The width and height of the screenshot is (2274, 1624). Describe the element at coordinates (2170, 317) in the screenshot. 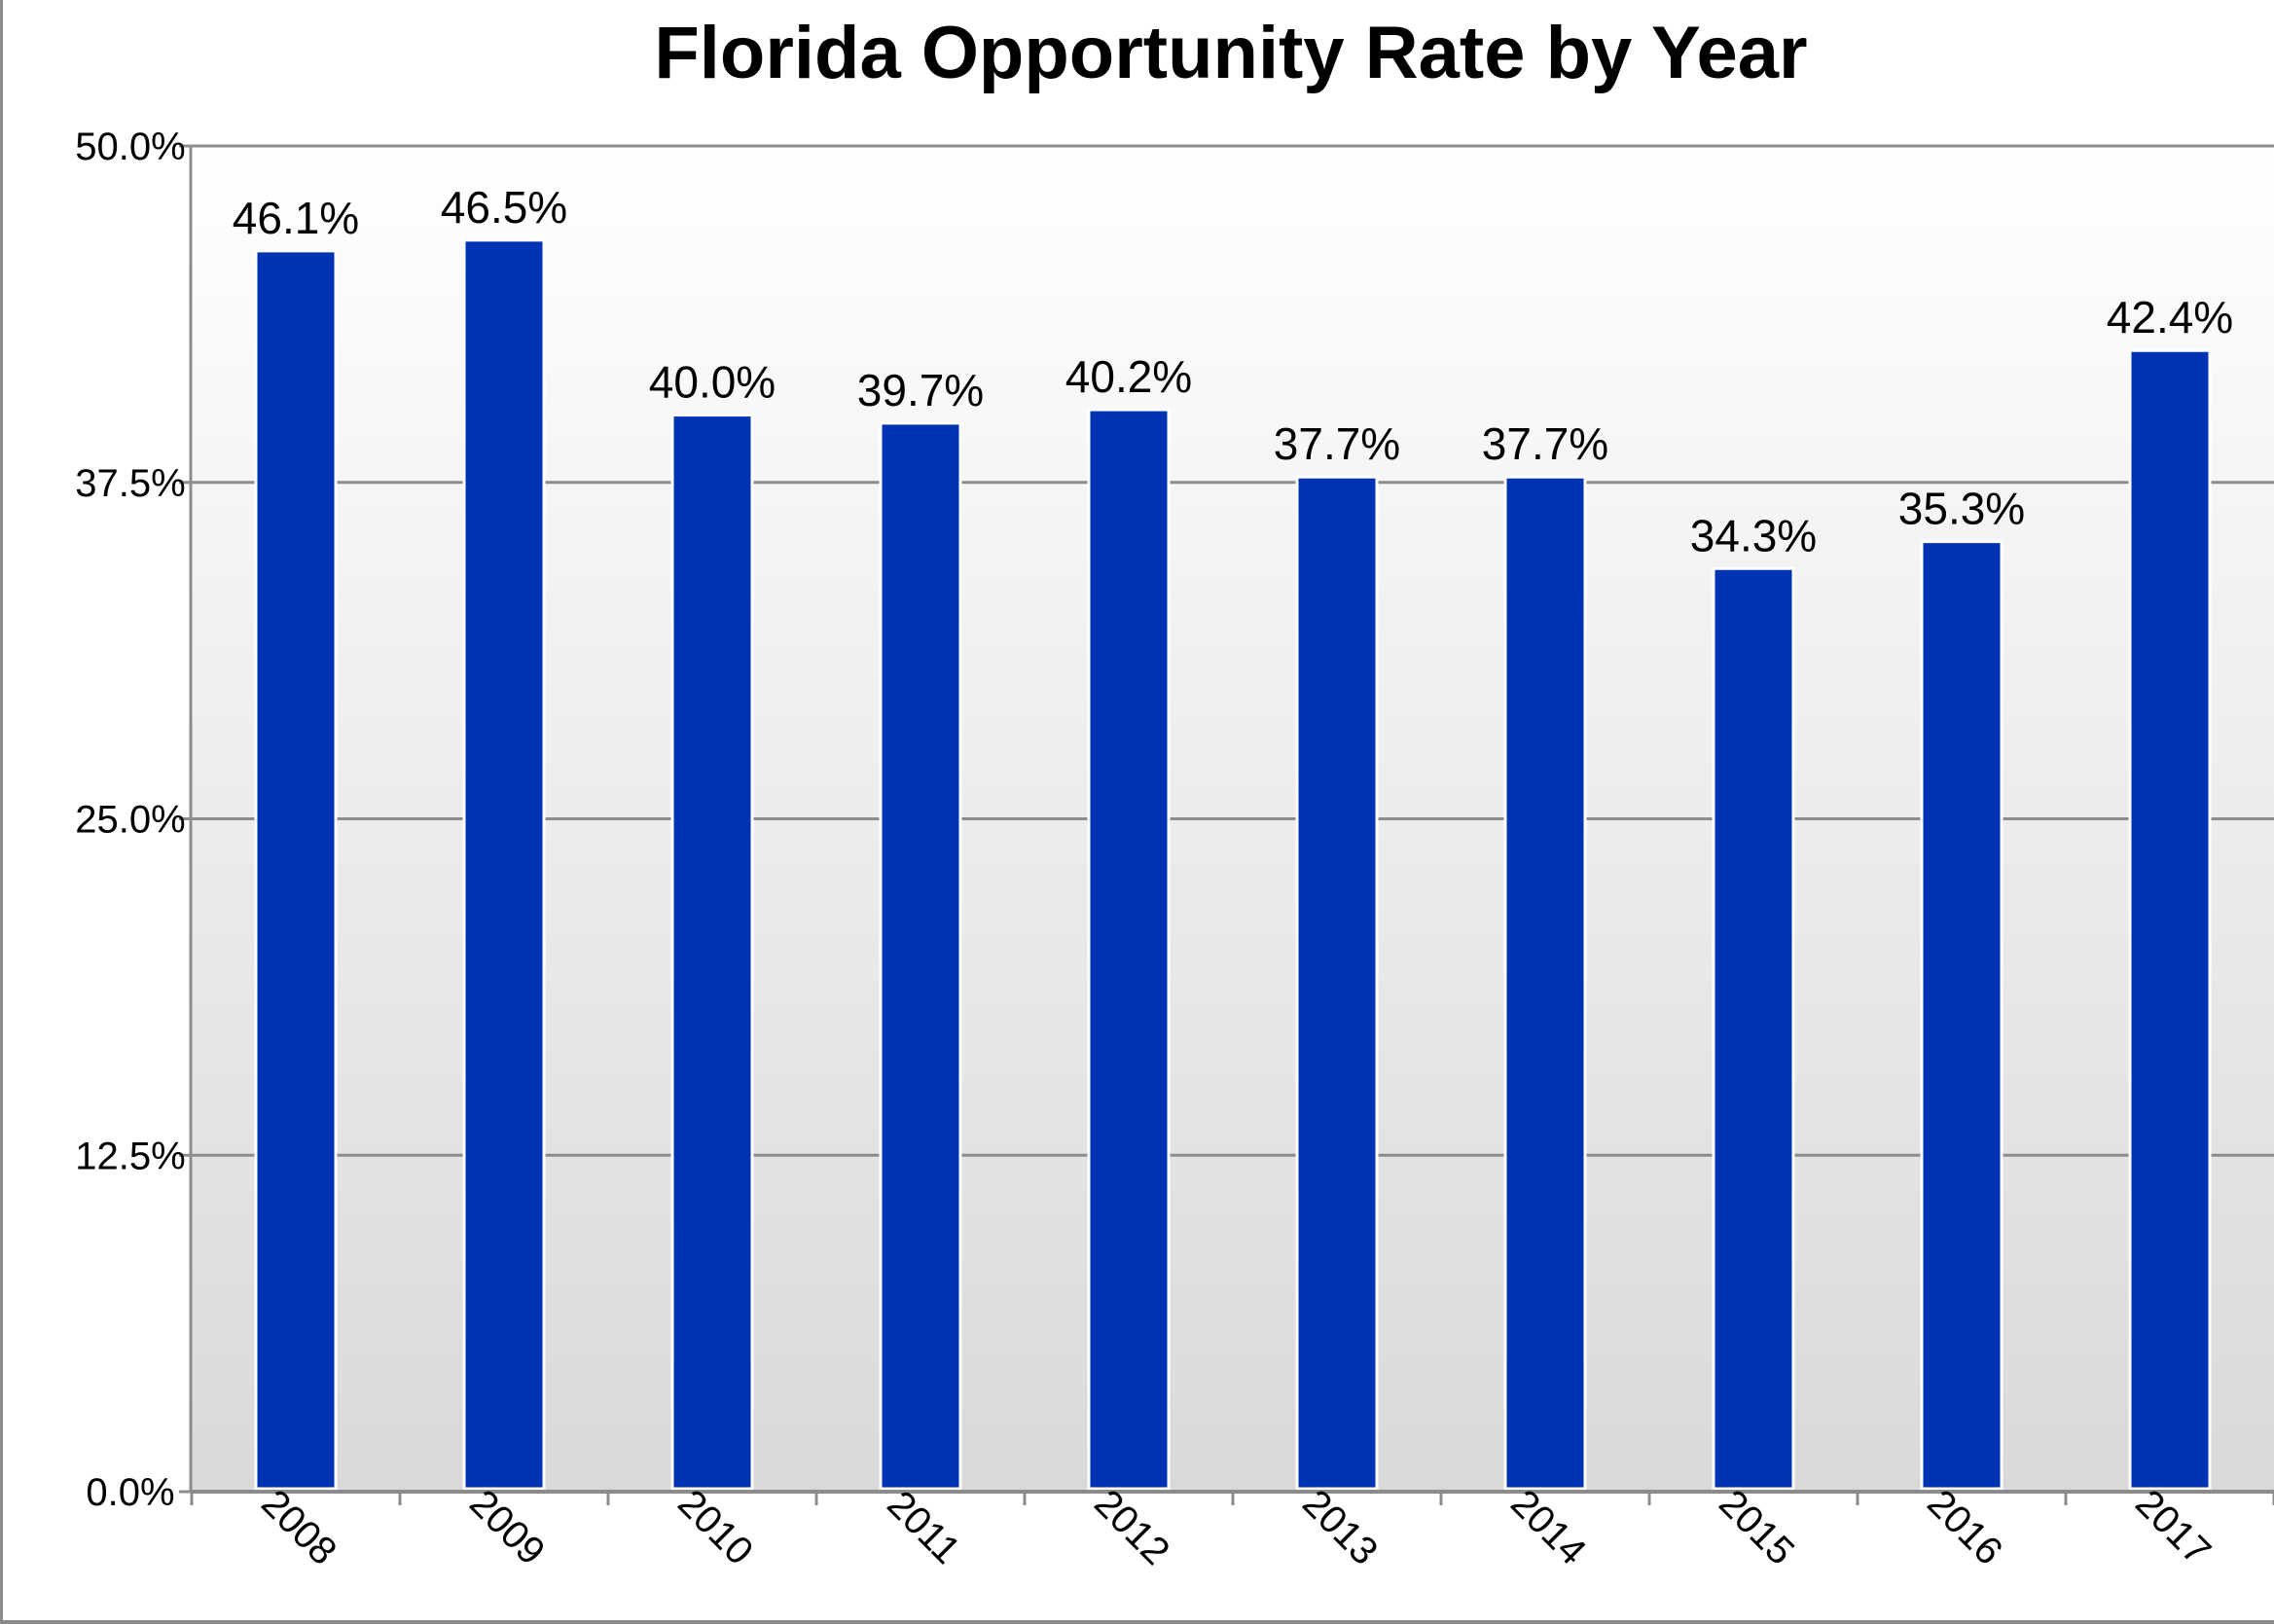

I see `data-label: 42.4%` at that location.